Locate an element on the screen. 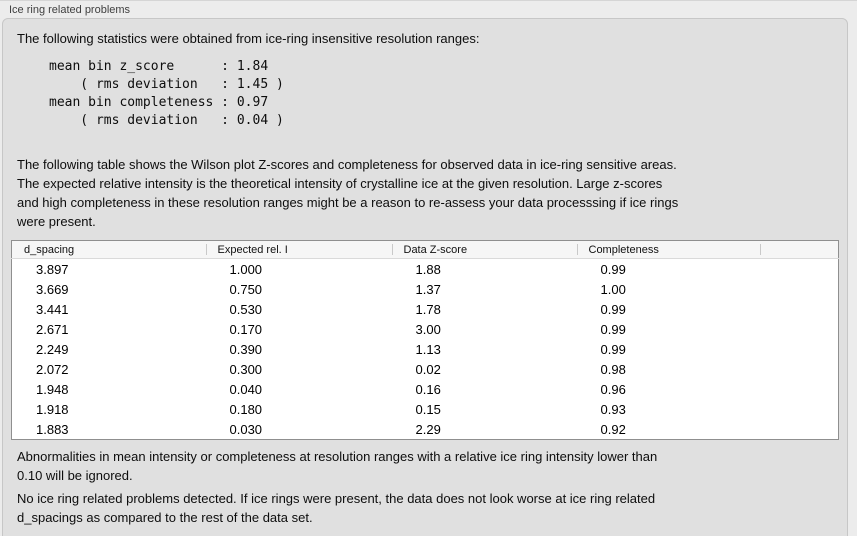  table-cell: 0.300 is located at coordinates (246, 369).